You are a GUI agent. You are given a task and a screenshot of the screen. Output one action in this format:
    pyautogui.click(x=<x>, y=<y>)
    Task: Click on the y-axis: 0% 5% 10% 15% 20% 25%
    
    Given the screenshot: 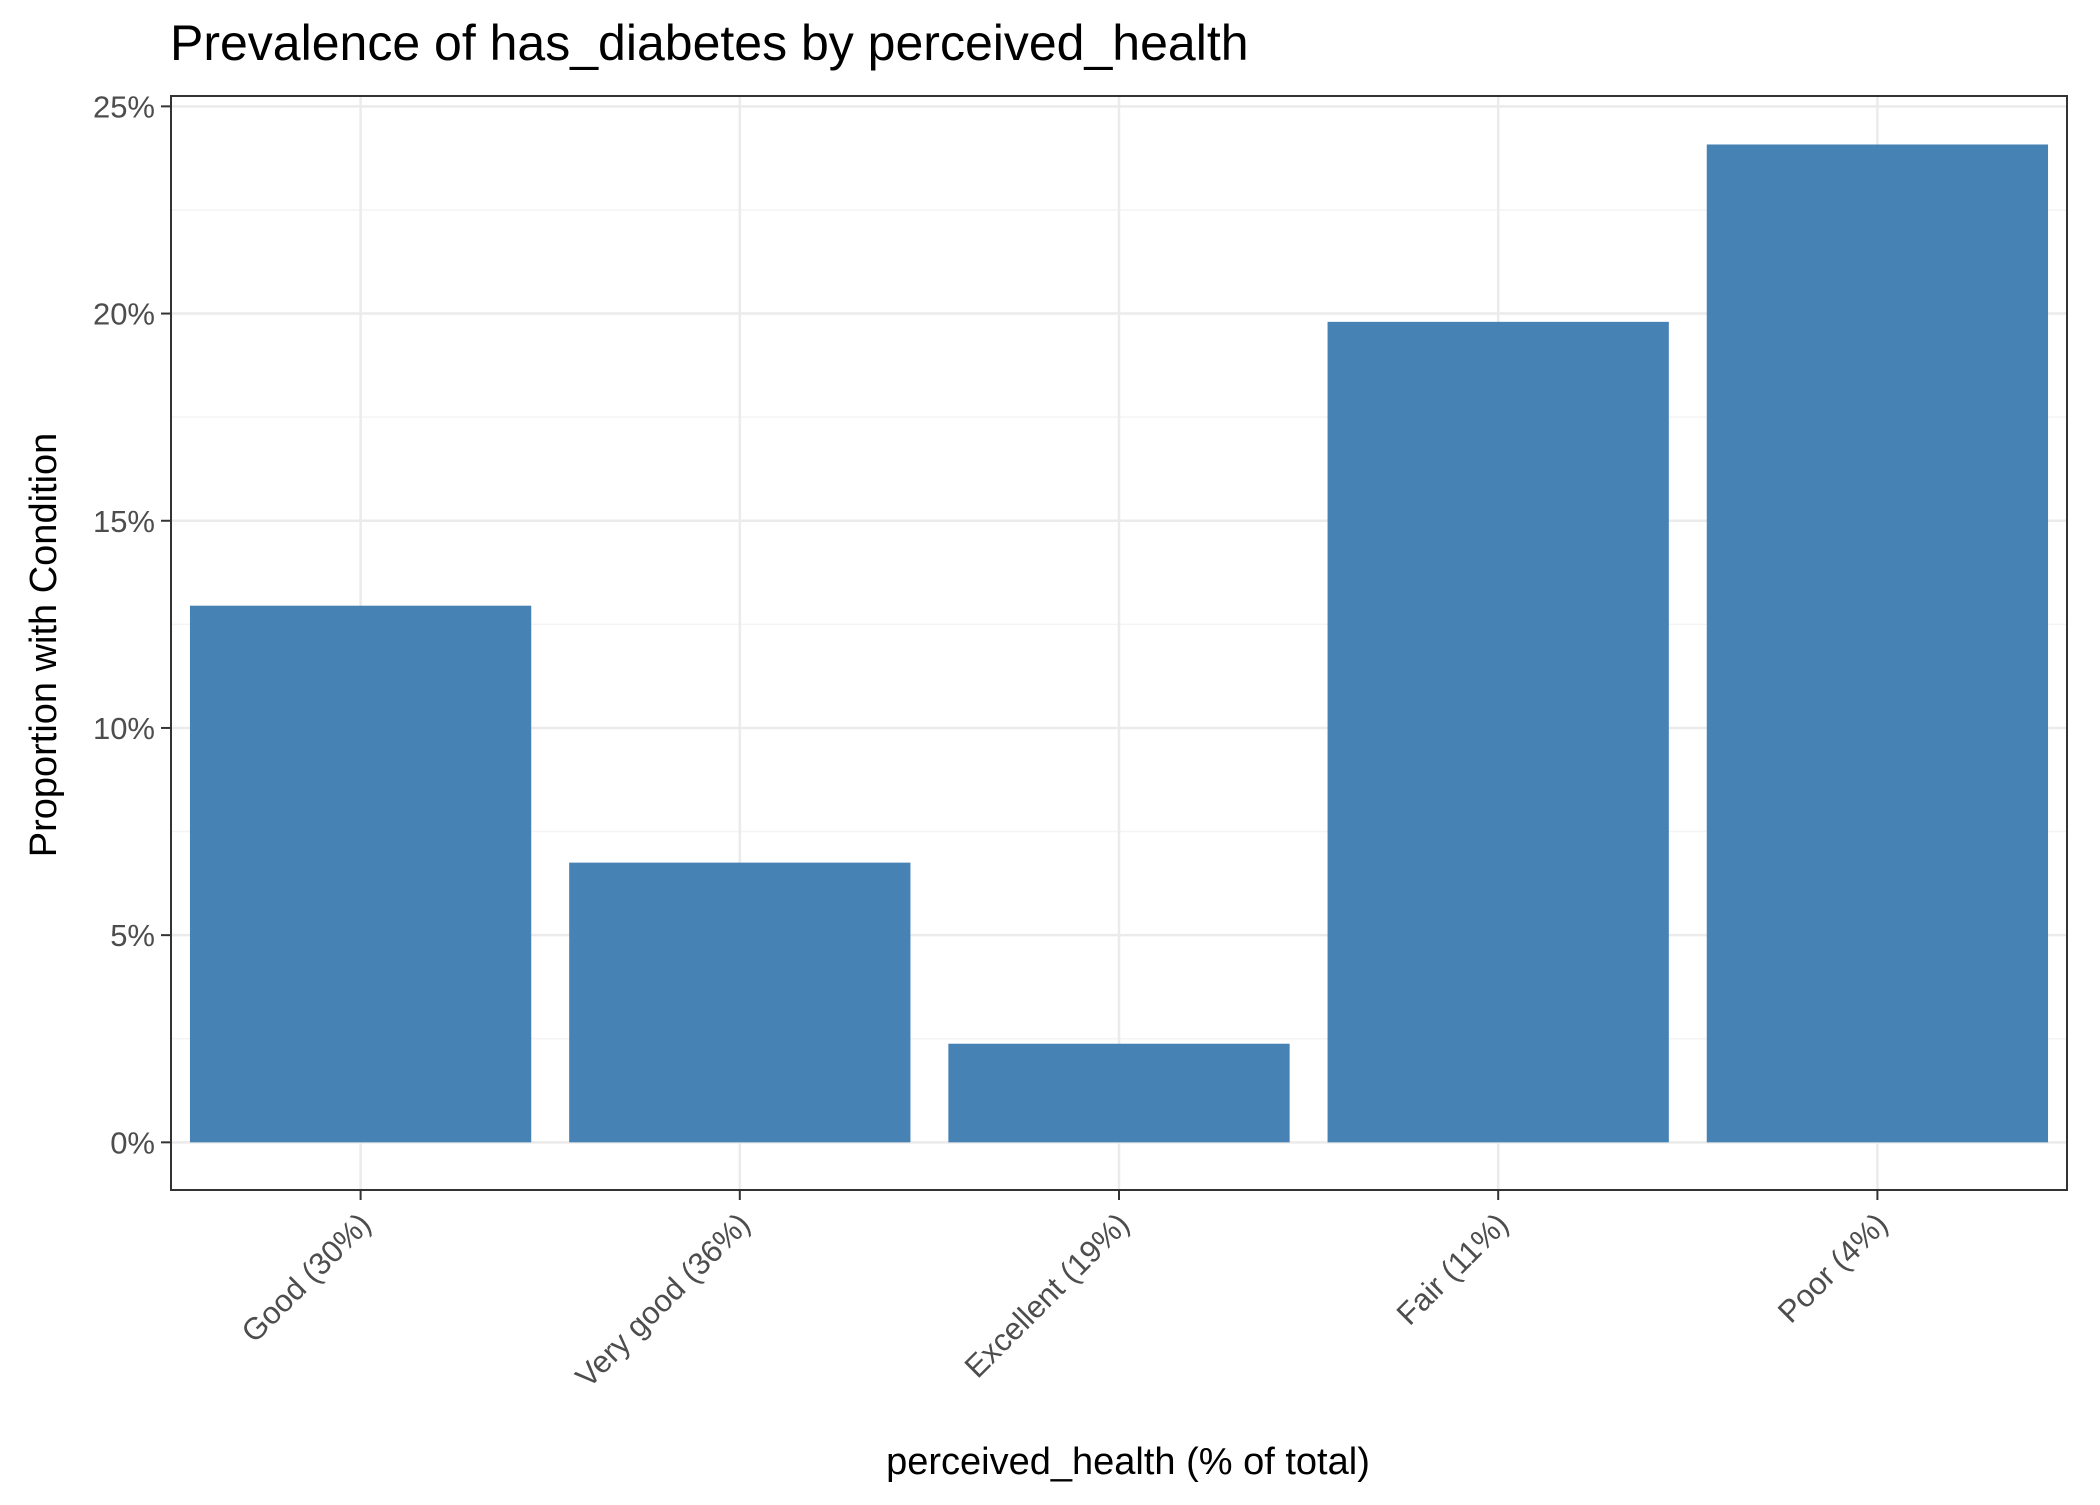 What is the action you would take?
    pyautogui.click(x=132, y=624)
    